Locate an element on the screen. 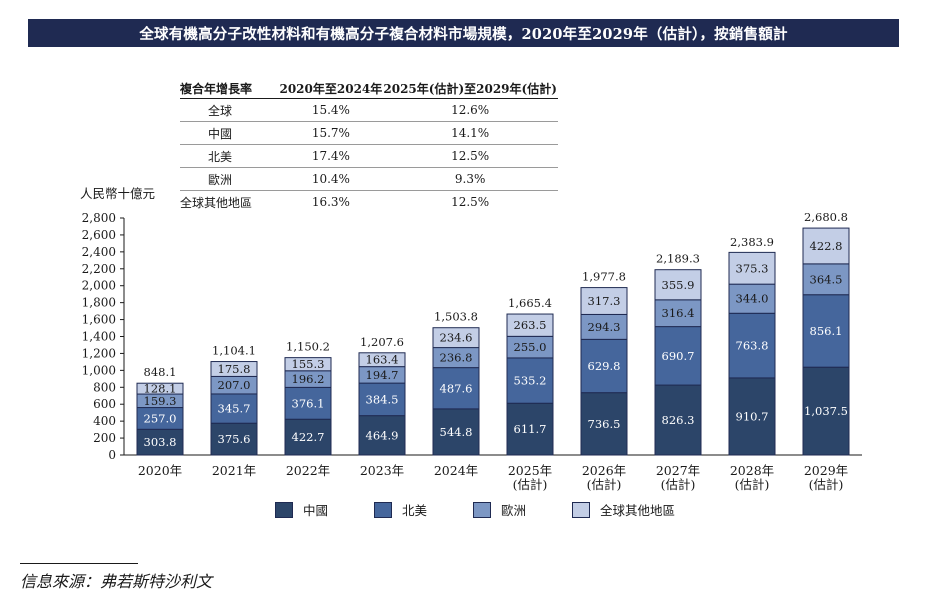 The height and width of the screenshot is (608, 927). bar-value-label: 1,037.5 is located at coordinates (826, 411).